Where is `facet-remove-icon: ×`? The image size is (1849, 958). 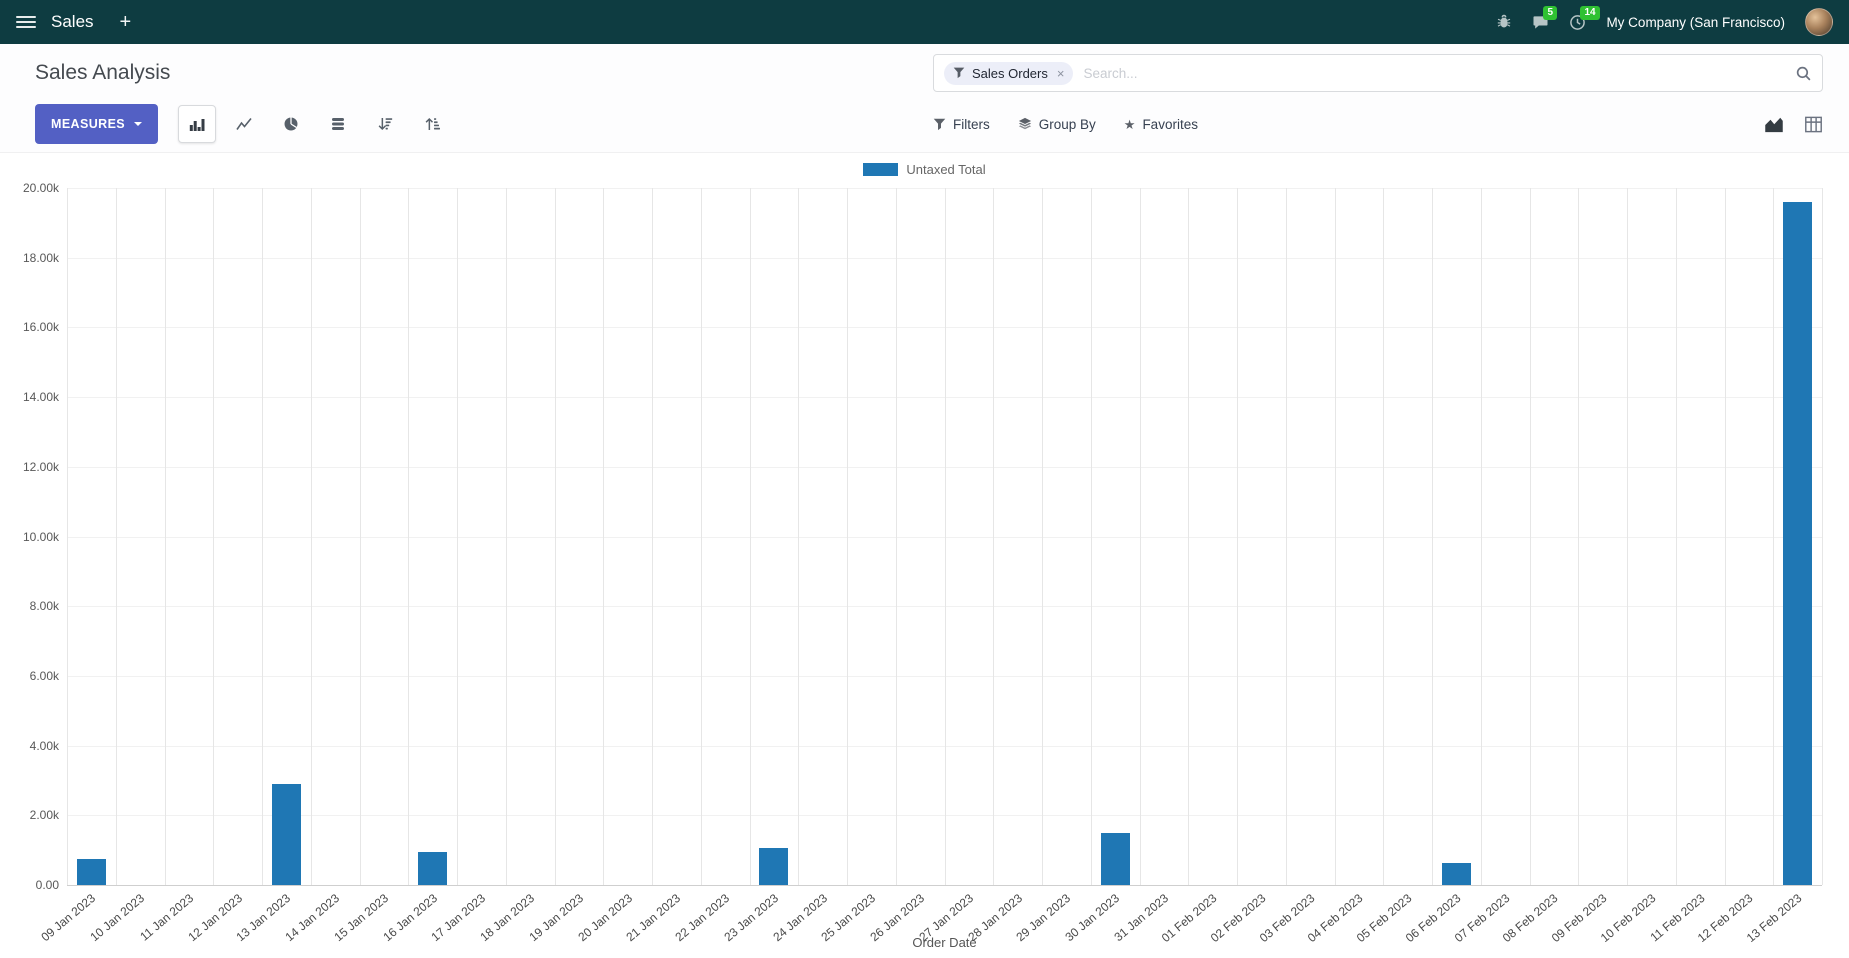
facet-remove-icon: × is located at coordinates (1060, 73).